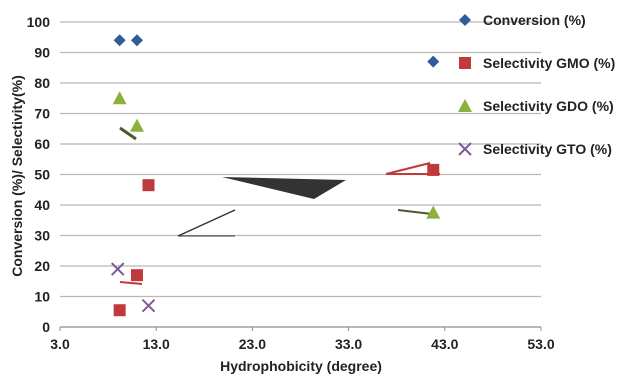 The width and height of the screenshot is (624, 374). Describe the element at coordinates (60, 344) in the screenshot. I see `x-tick-label: 3.0` at that location.